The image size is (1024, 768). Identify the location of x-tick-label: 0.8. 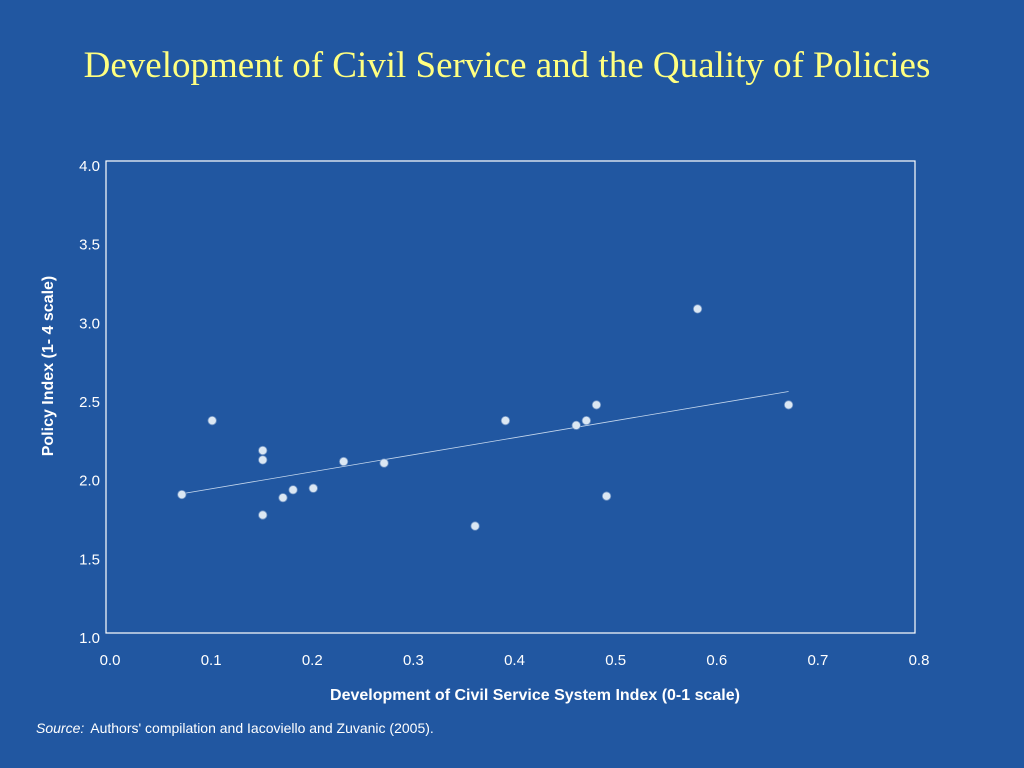
(919, 660).